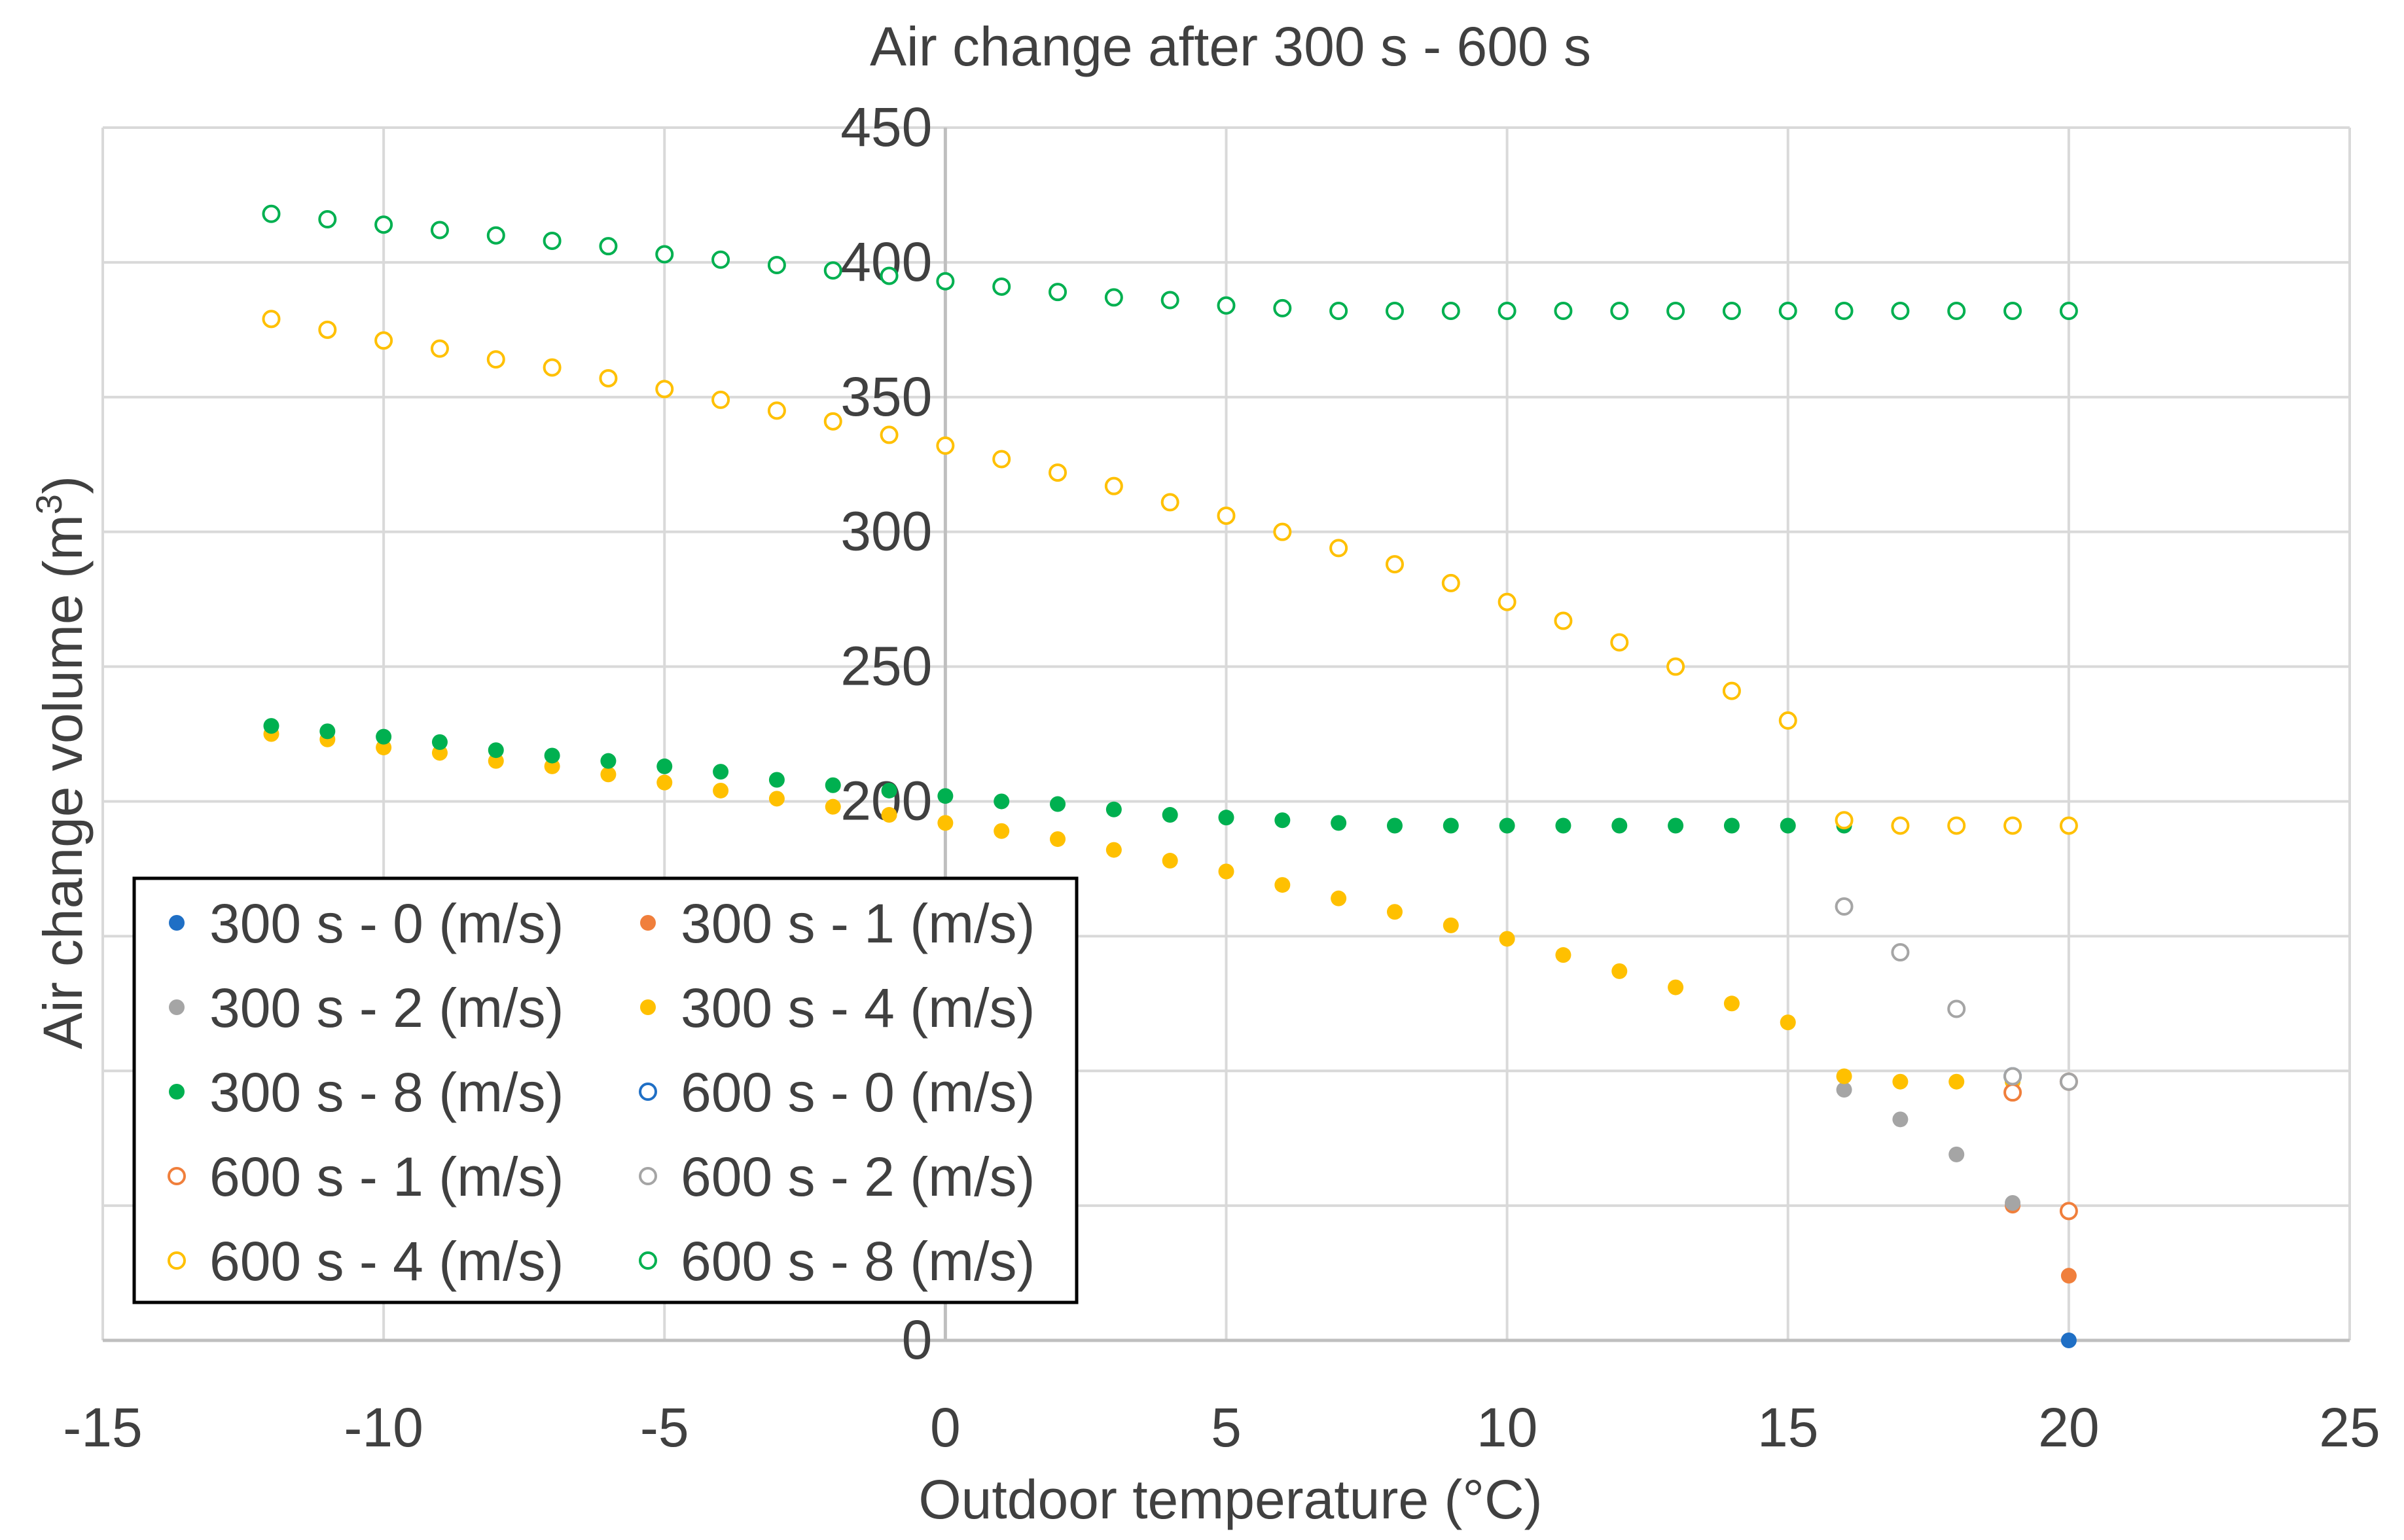  I want to click on y-axis-label: Air change volume (m3), so click(61, 762).